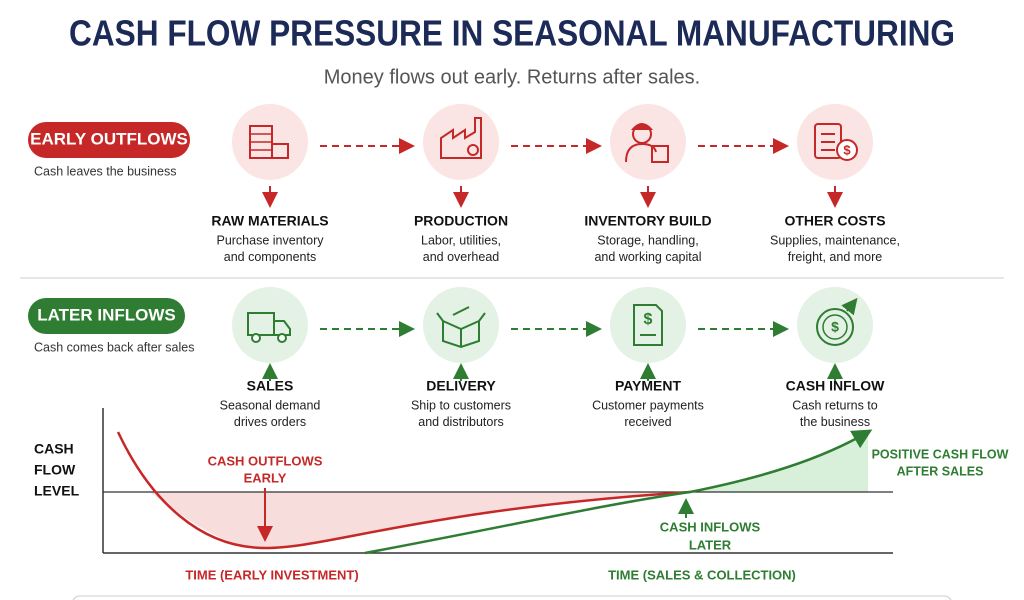  What do you see at coordinates (779, 462) in the screenshot?
I see `inflow-area` at bounding box center [779, 462].